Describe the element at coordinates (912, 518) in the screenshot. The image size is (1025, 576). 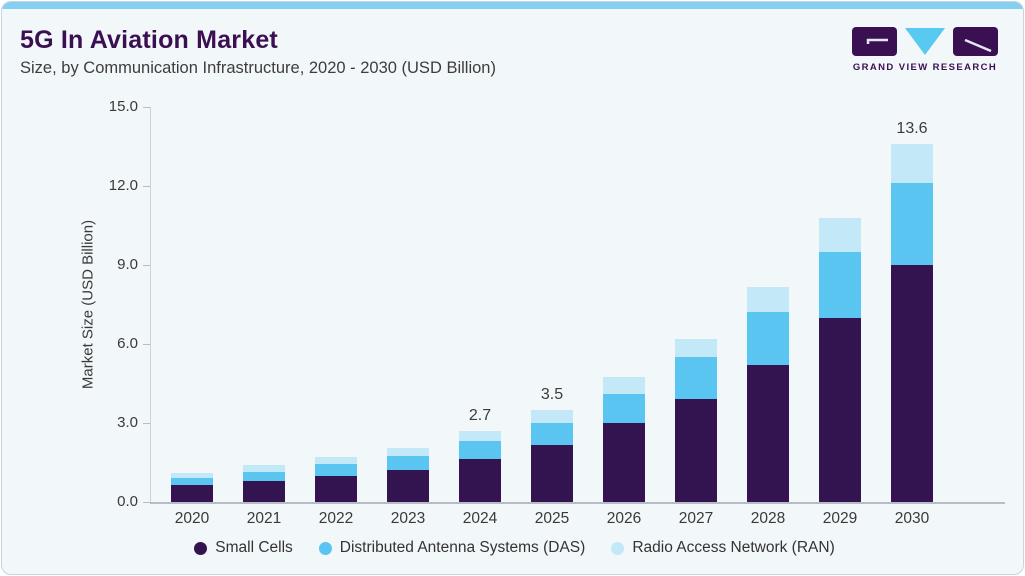
I see `x-tick-label: 2030` at that location.